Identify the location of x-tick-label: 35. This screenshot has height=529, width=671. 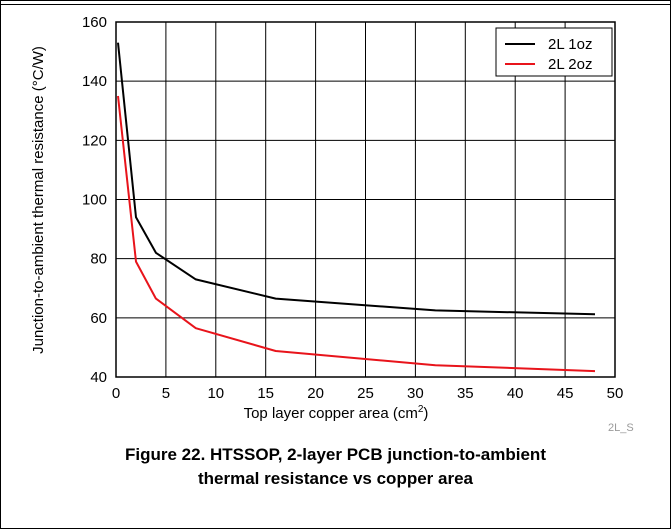
(465, 393).